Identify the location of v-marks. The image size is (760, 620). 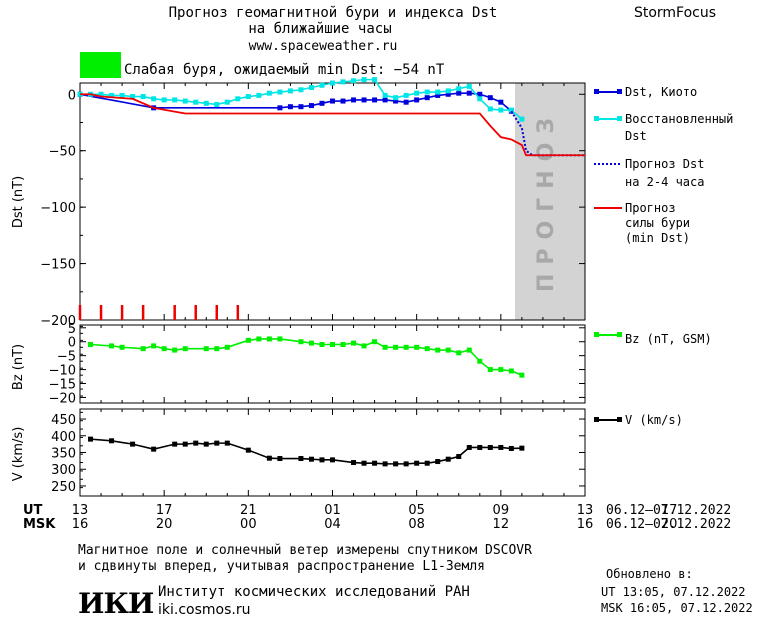
(306, 451).